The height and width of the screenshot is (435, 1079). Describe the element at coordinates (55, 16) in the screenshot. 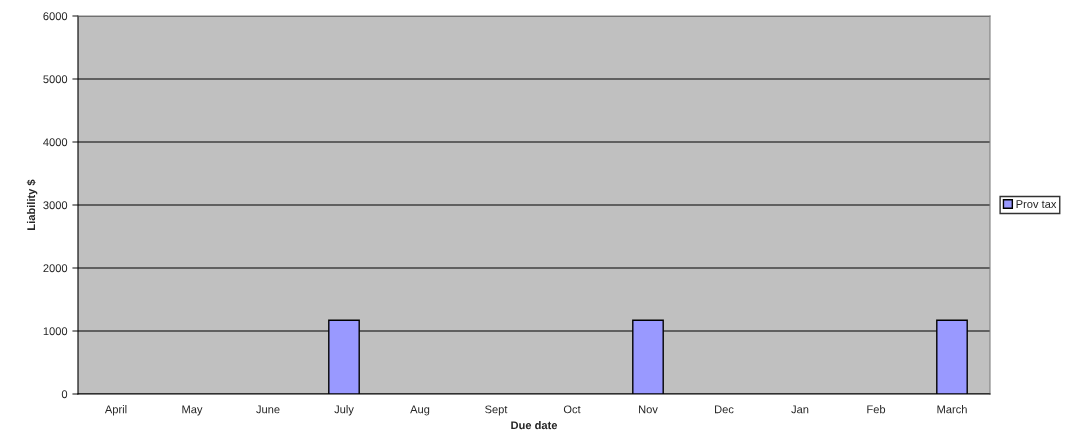

I see `y-tick-label: 6000` at that location.